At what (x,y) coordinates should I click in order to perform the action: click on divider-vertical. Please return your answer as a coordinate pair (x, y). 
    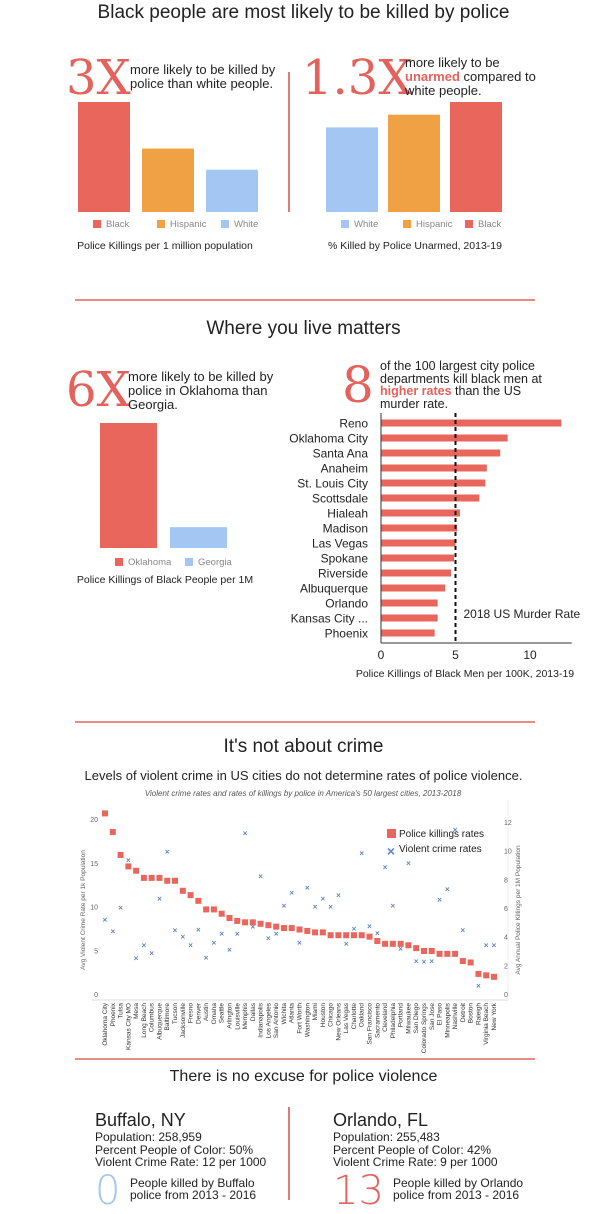
    Looking at the image, I should click on (289, 142).